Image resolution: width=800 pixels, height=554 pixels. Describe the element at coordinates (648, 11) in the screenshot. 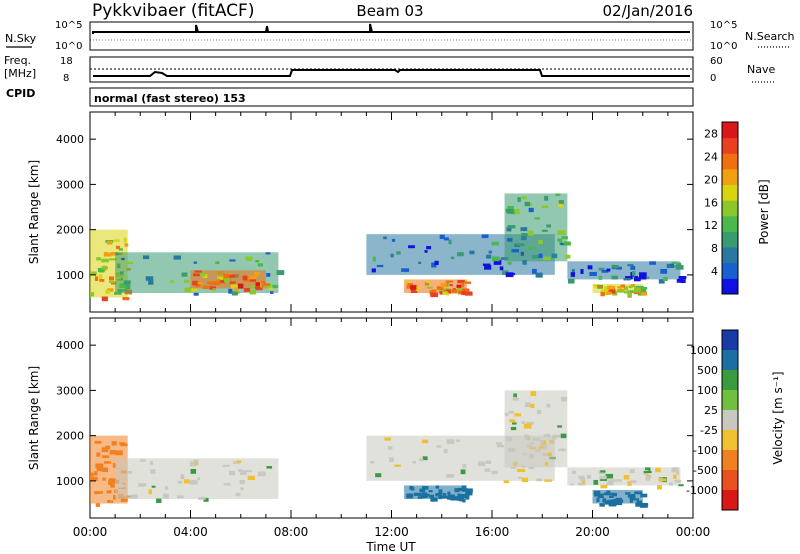

I see `date-title: 02/Jan/2016` at that location.